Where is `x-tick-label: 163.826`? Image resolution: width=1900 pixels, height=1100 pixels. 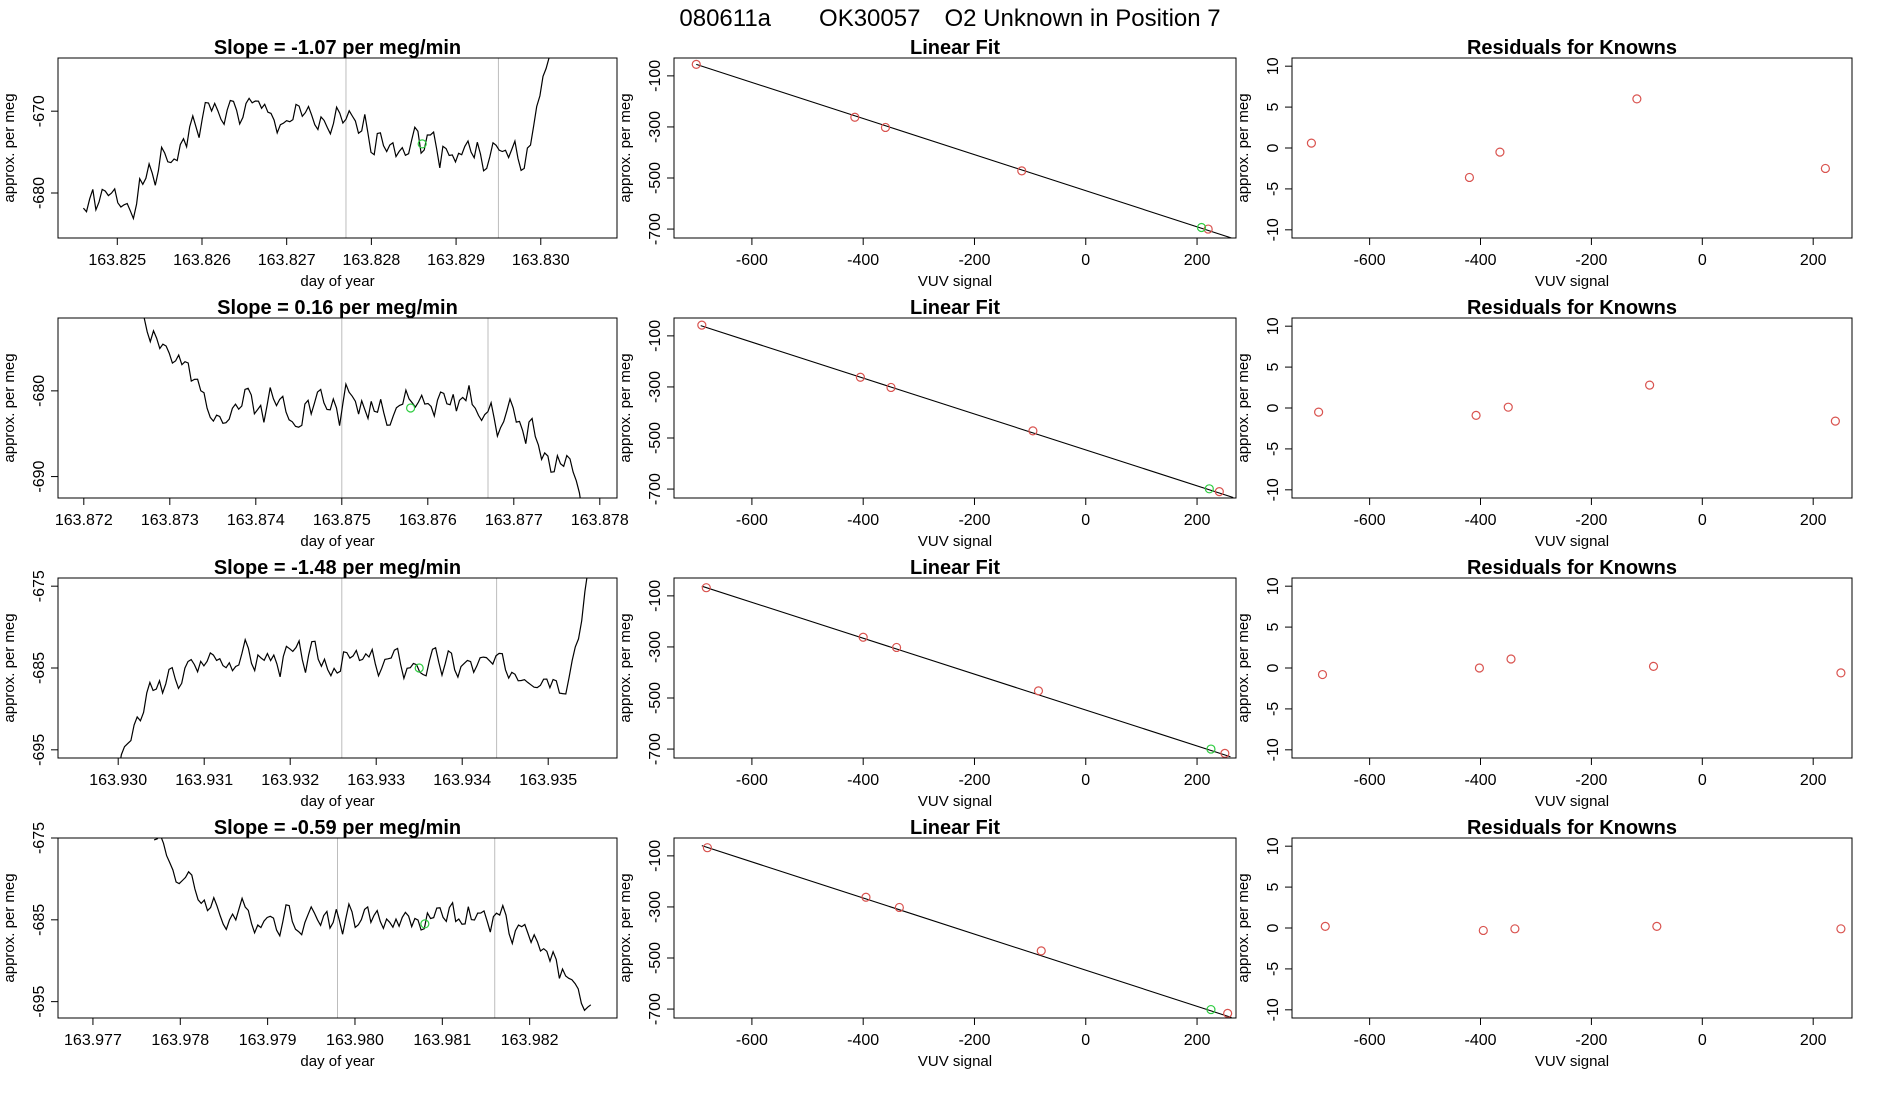 x-tick-label: 163.826 is located at coordinates (202, 260).